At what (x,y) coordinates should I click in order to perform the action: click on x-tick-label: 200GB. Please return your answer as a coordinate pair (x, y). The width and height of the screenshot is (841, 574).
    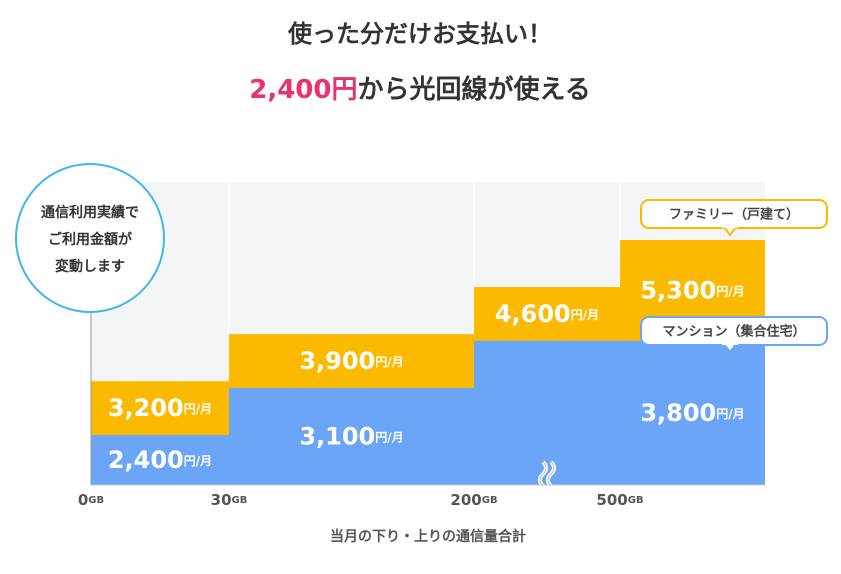
    Looking at the image, I should click on (473, 500).